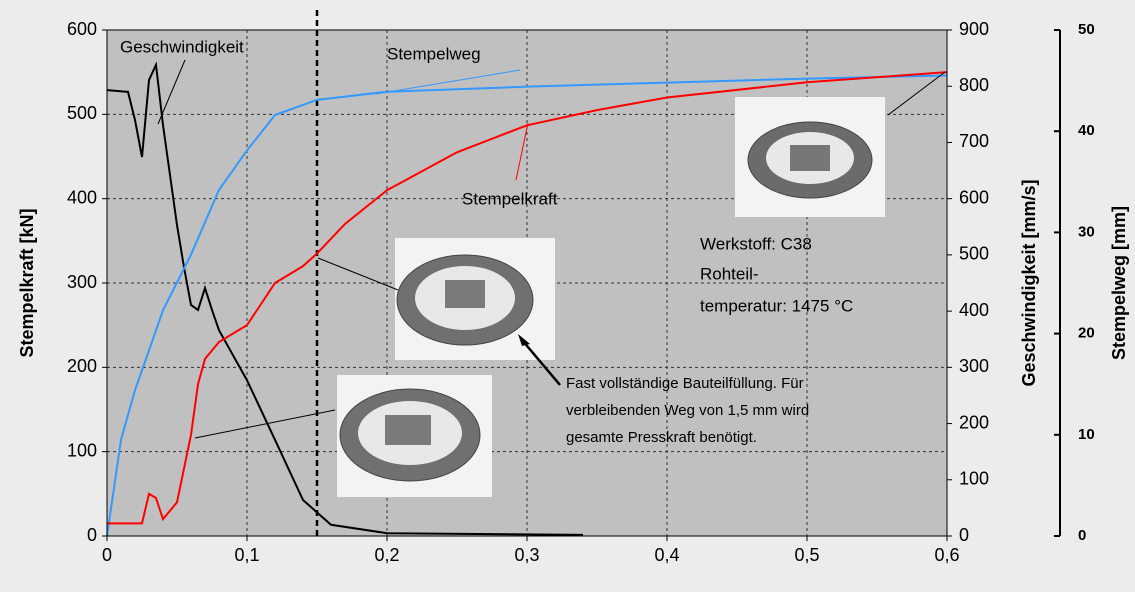  I want to click on annotation: gesamte Presskraft benötigt., so click(661, 437).